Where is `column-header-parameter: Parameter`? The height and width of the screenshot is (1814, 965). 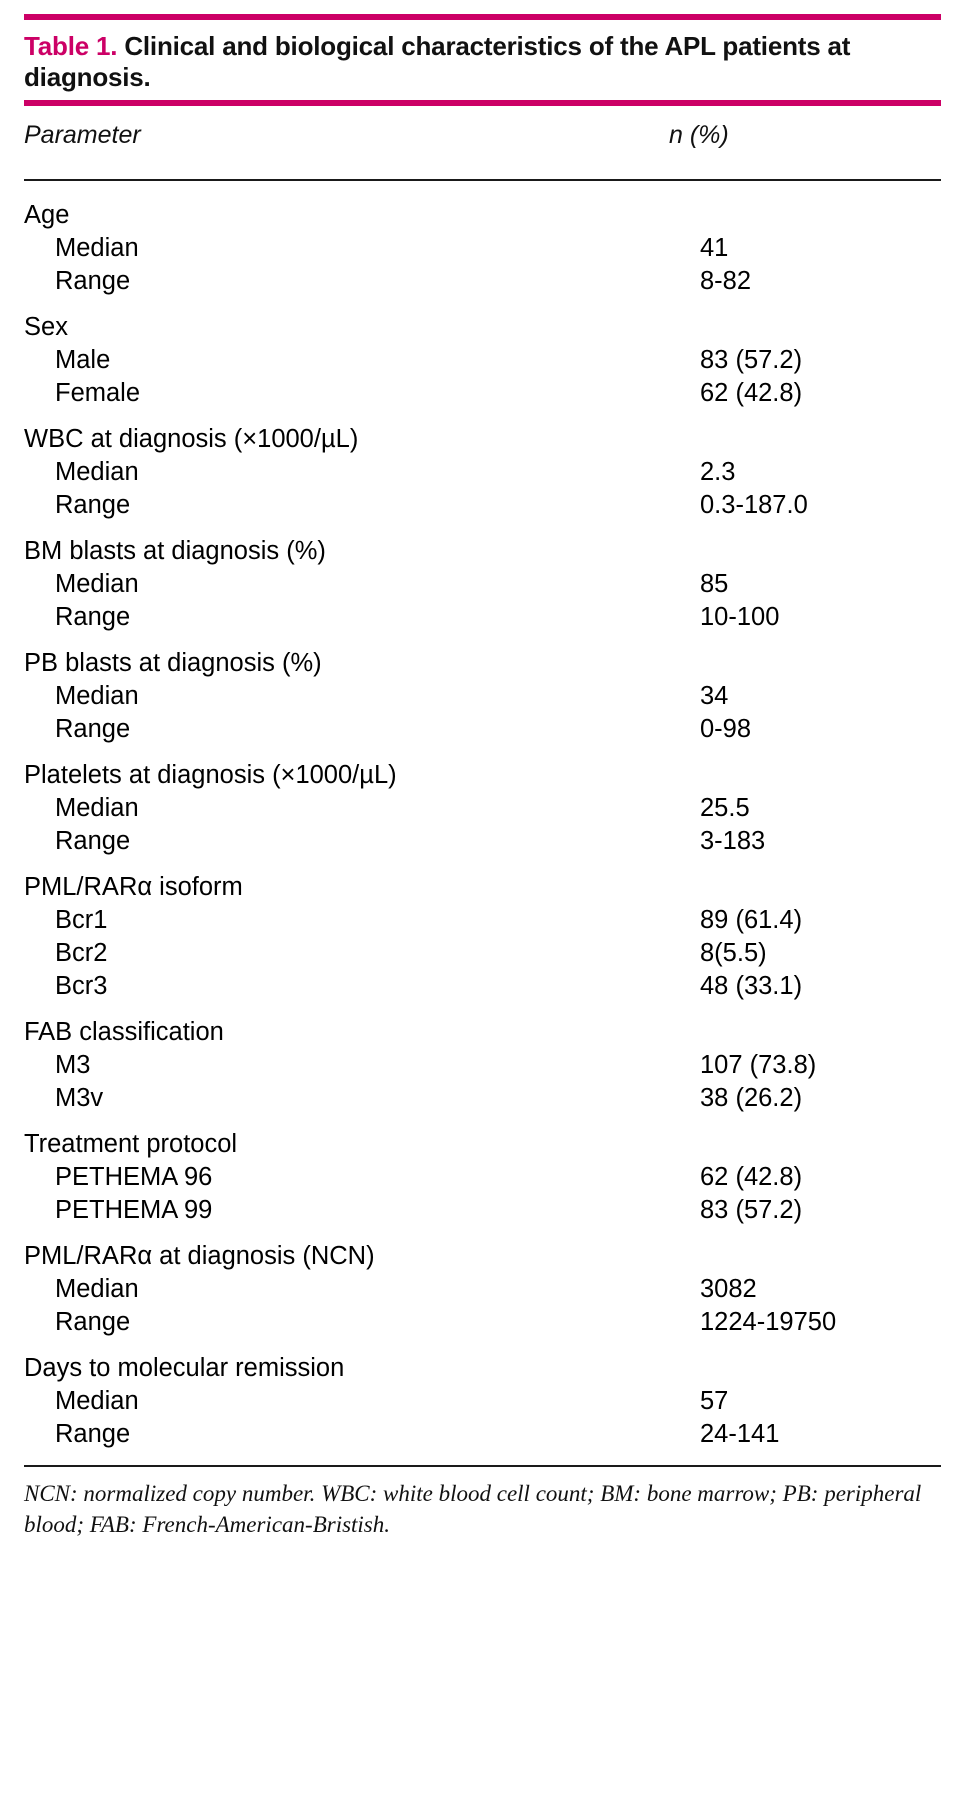
column-header-parameter: Parameter is located at coordinates (82, 135).